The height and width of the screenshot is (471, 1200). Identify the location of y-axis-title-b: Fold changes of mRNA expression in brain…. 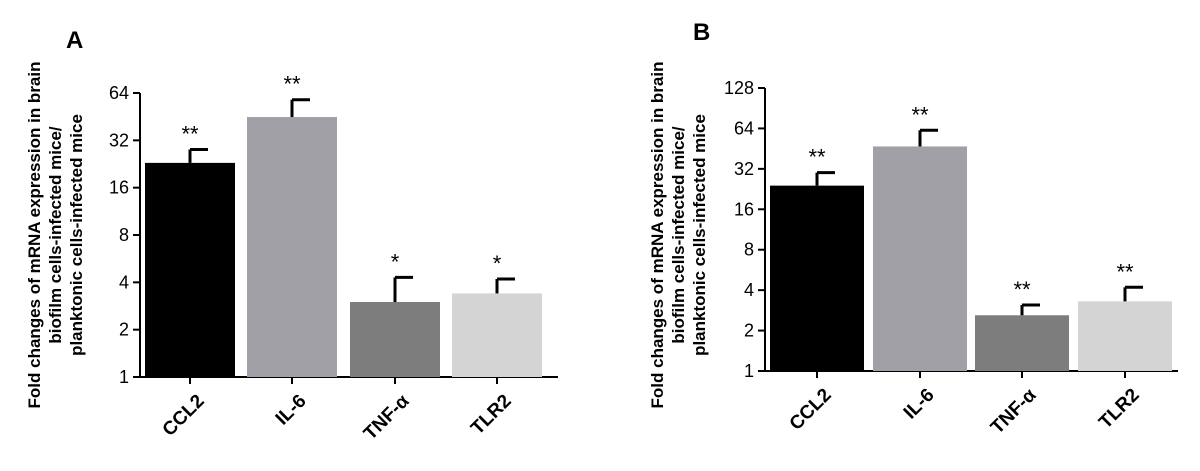
(678, 235).